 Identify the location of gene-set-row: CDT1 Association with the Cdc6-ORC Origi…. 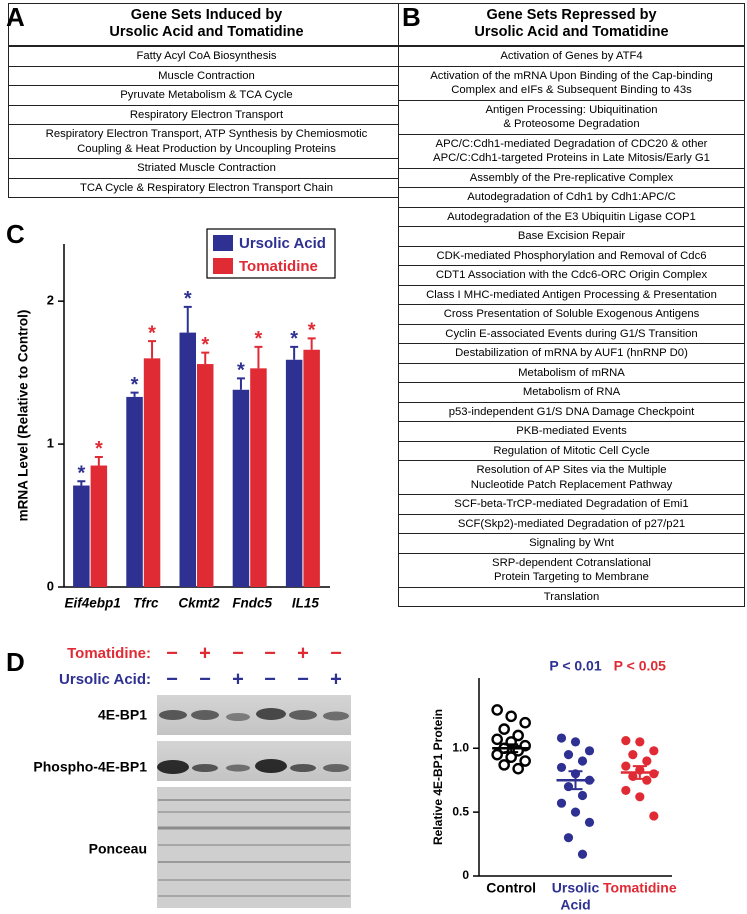
(571, 275).